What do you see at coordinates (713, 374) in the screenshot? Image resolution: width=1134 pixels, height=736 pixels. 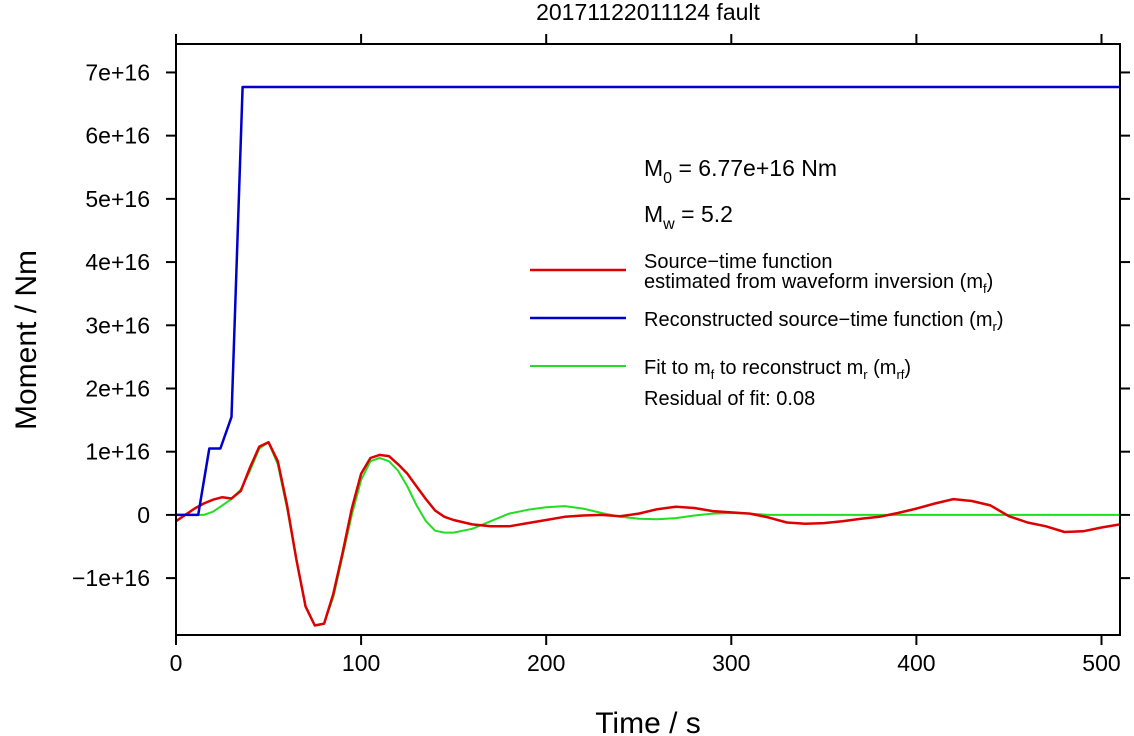 I see `legend-mrf-sub1: f` at bounding box center [713, 374].